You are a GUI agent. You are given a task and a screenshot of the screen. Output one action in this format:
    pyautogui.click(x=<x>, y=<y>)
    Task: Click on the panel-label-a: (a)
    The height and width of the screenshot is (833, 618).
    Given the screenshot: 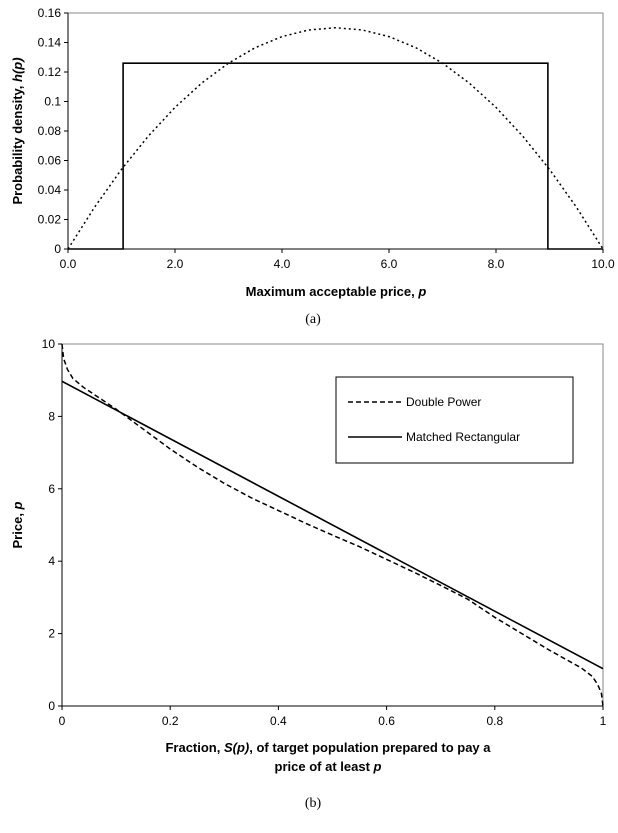 What is the action you would take?
    pyautogui.click(x=313, y=319)
    